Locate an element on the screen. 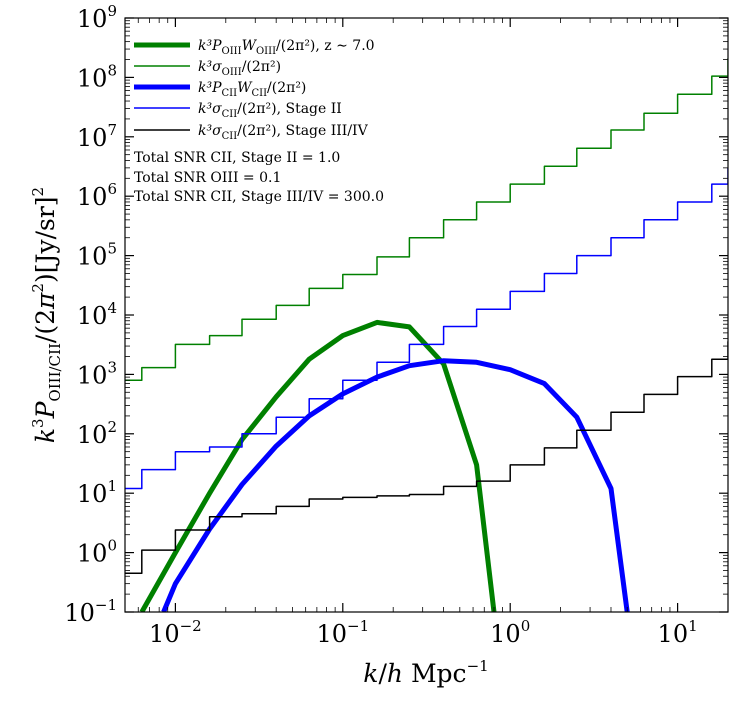 This screenshot has width=748, height=702. legend-label-2: k³PCIIWCII/(2π²) is located at coordinates (252, 89).